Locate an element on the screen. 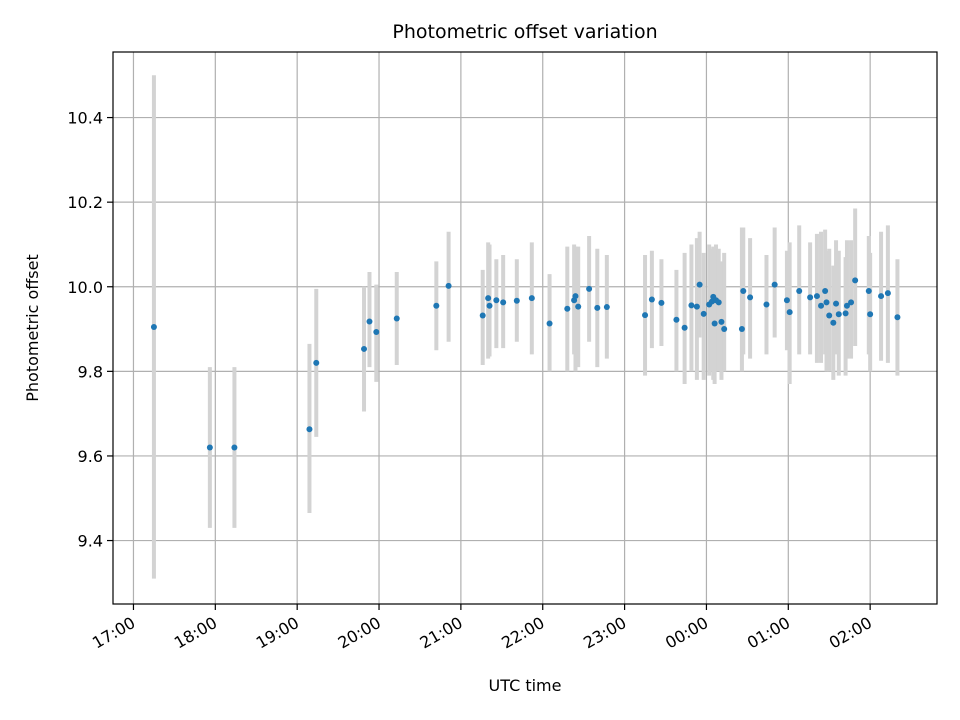 This screenshot has width=960, height=720. x-tick-label: 18:00 is located at coordinates (195, 633).